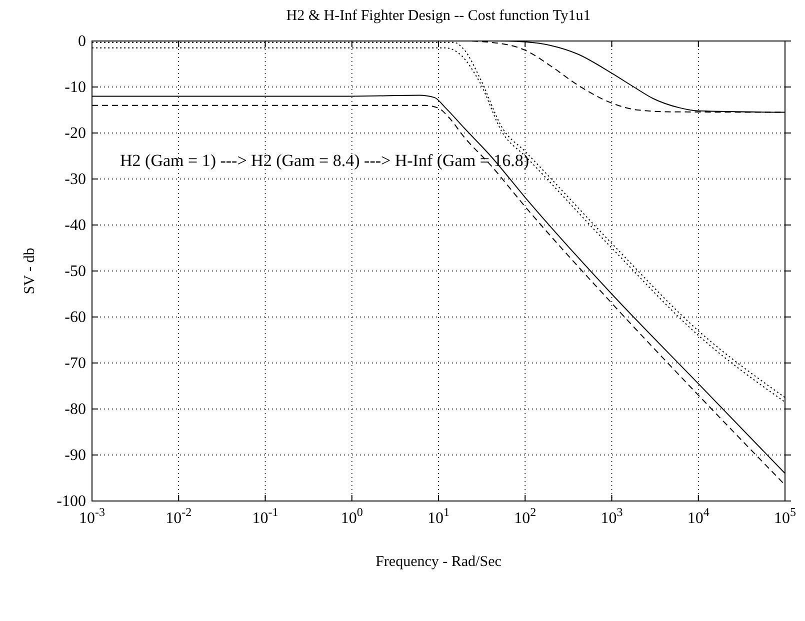  I want to click on x-tick-label: 10$^{4}$, so click(698, 516).